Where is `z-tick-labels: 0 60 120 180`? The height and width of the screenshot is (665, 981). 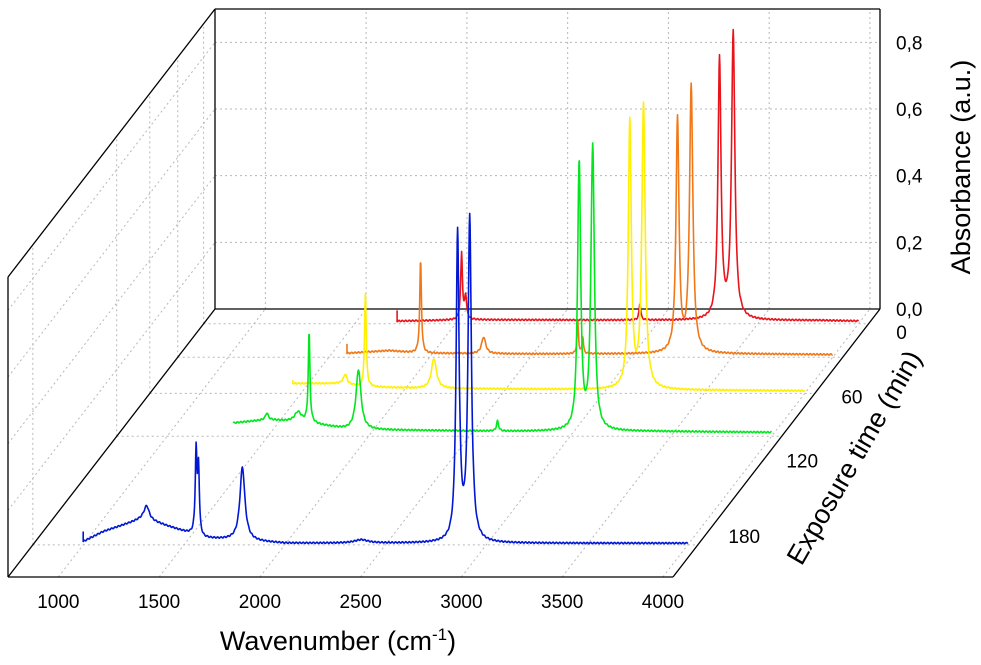
z-tick-labels: 0 60 120 180 is located at coordinates (817, 435).